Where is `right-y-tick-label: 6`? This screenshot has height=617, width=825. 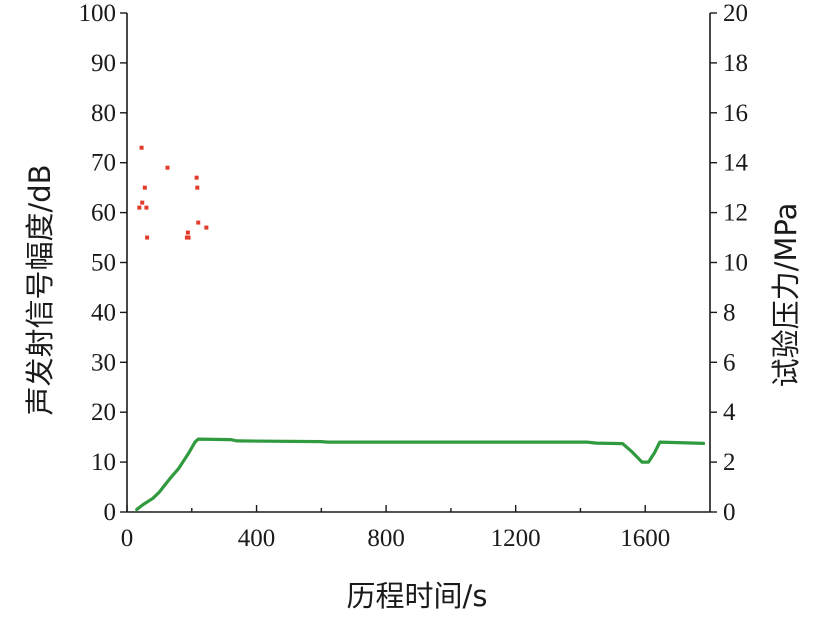 right-y-tick-label: 6 is located at coordinates (729, 362).